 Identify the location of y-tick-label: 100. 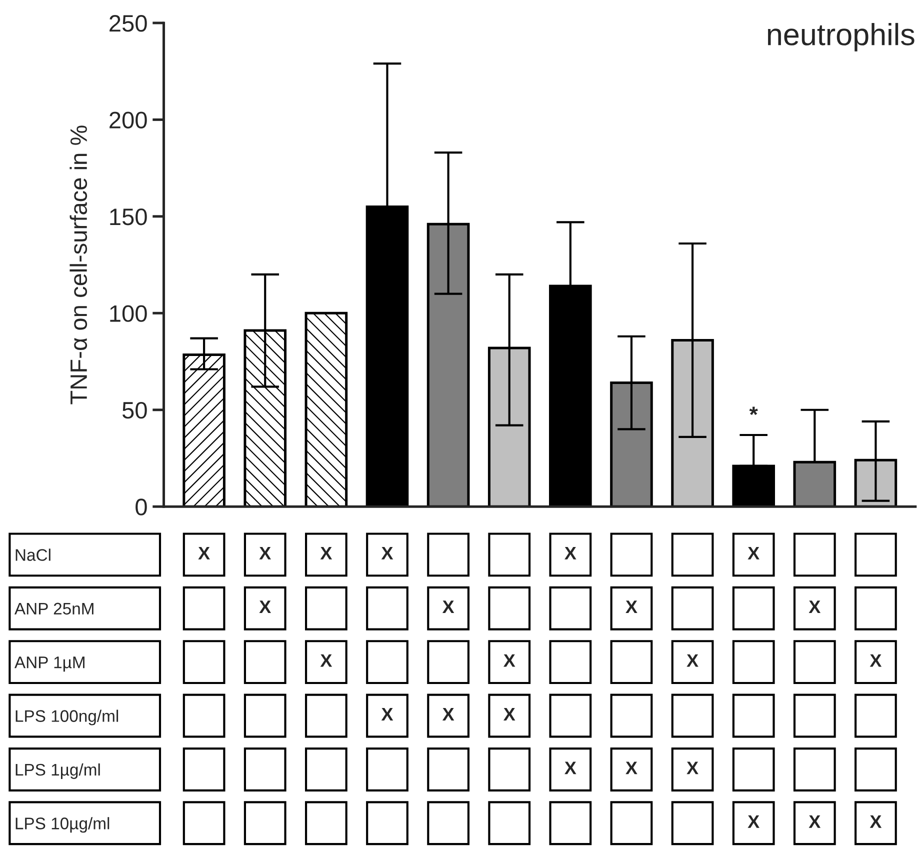
(128, 313).